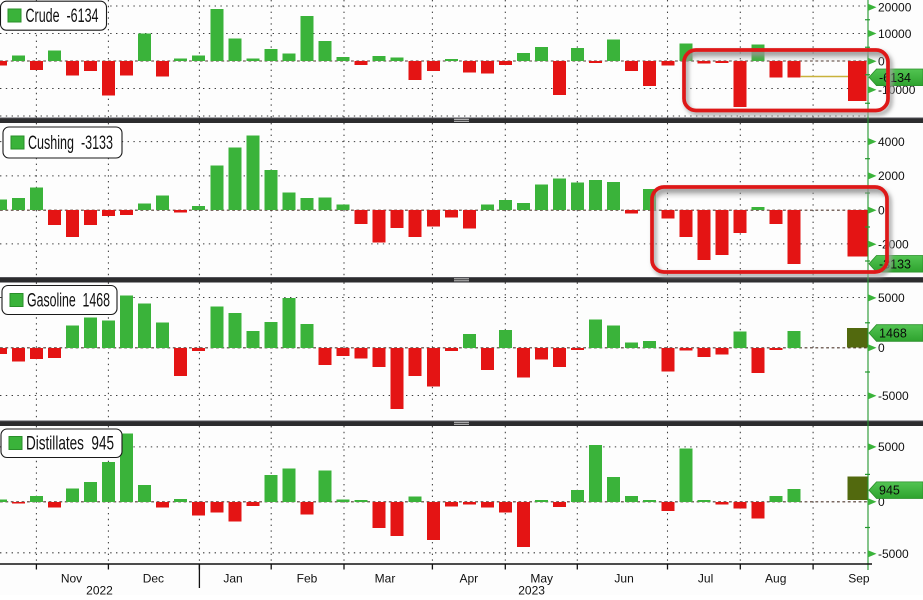 Image resolution: width=923 pixels, height=600 pixels. I want to click on svg-text: Jan, so click(232, 579).